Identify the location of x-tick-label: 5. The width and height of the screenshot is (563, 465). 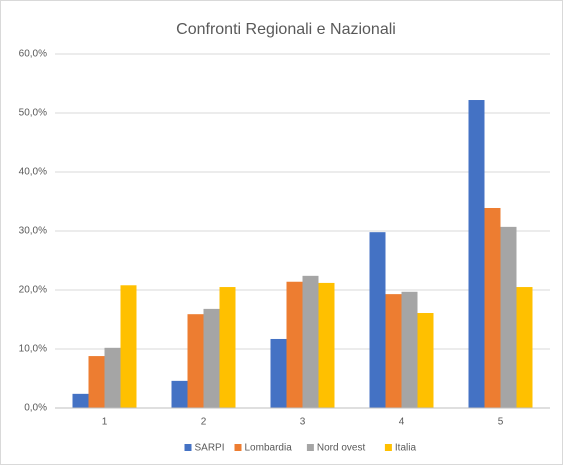
(501, 422).